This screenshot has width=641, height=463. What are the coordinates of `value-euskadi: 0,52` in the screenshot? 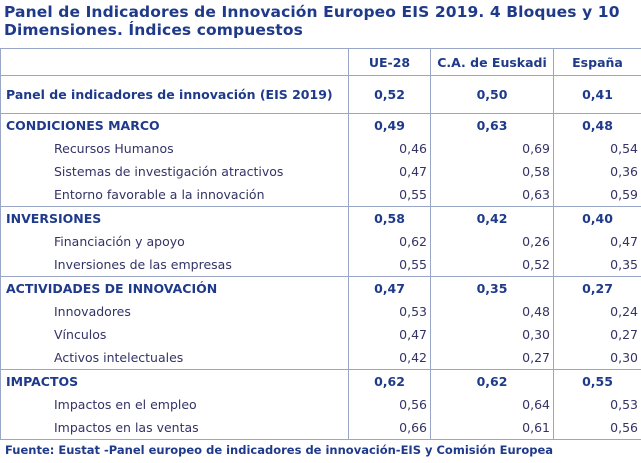 It's located at (492, 265).